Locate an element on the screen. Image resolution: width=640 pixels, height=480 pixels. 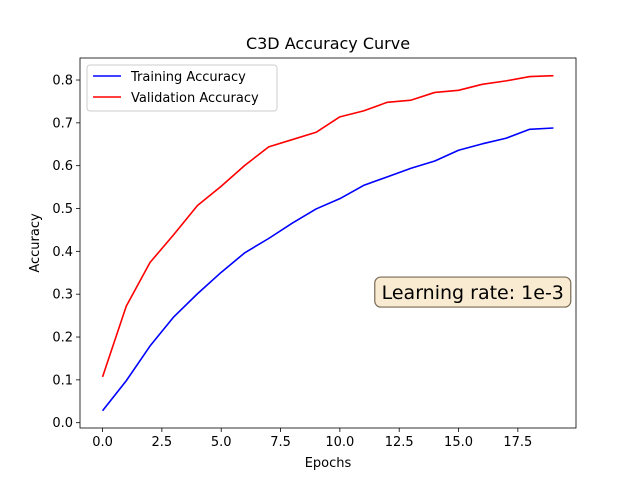
y-tick-label: 0.8 is located at coordinates (62, 81).